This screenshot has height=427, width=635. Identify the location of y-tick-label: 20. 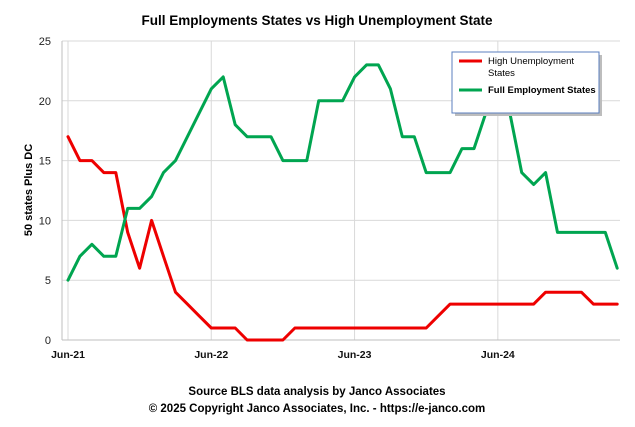
(45, 102).